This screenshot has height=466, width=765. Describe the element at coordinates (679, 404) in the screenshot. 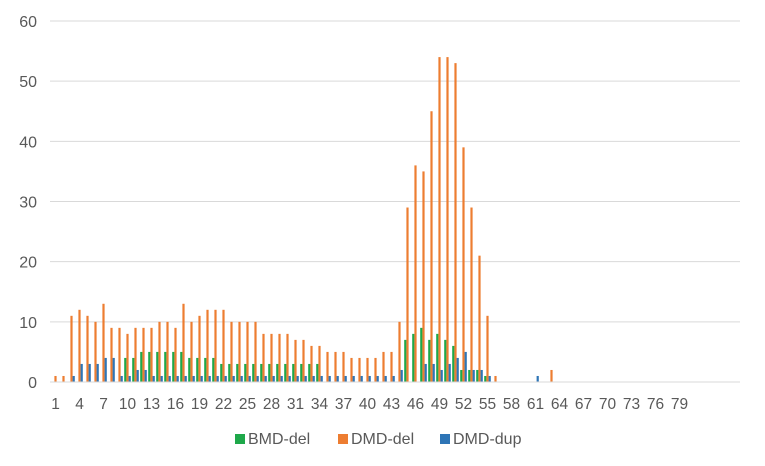

I see `x-tick-label: 79` at that location.